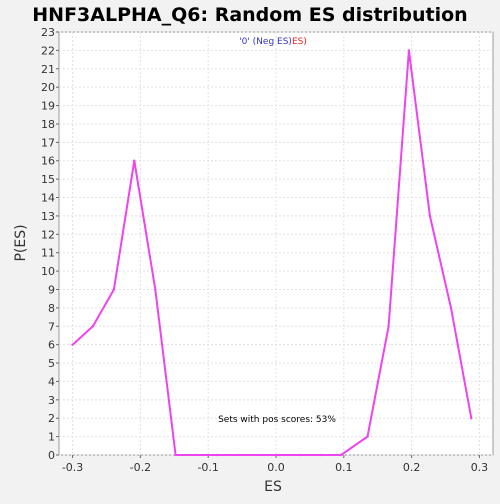  I want to click on y-tick-label: 10, so click(48, 271).